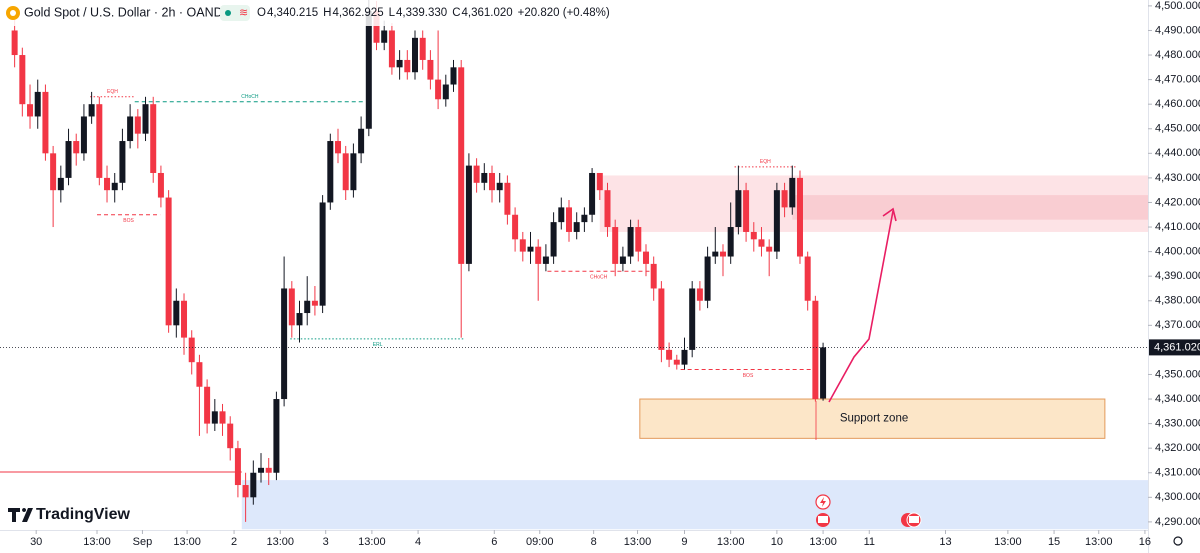 Image resolution: width=1200 pixels, height=553 pixels. Describe the element at coordinates (494, 542) in the screenshot. I see `x-tick-label: 6` at that location.